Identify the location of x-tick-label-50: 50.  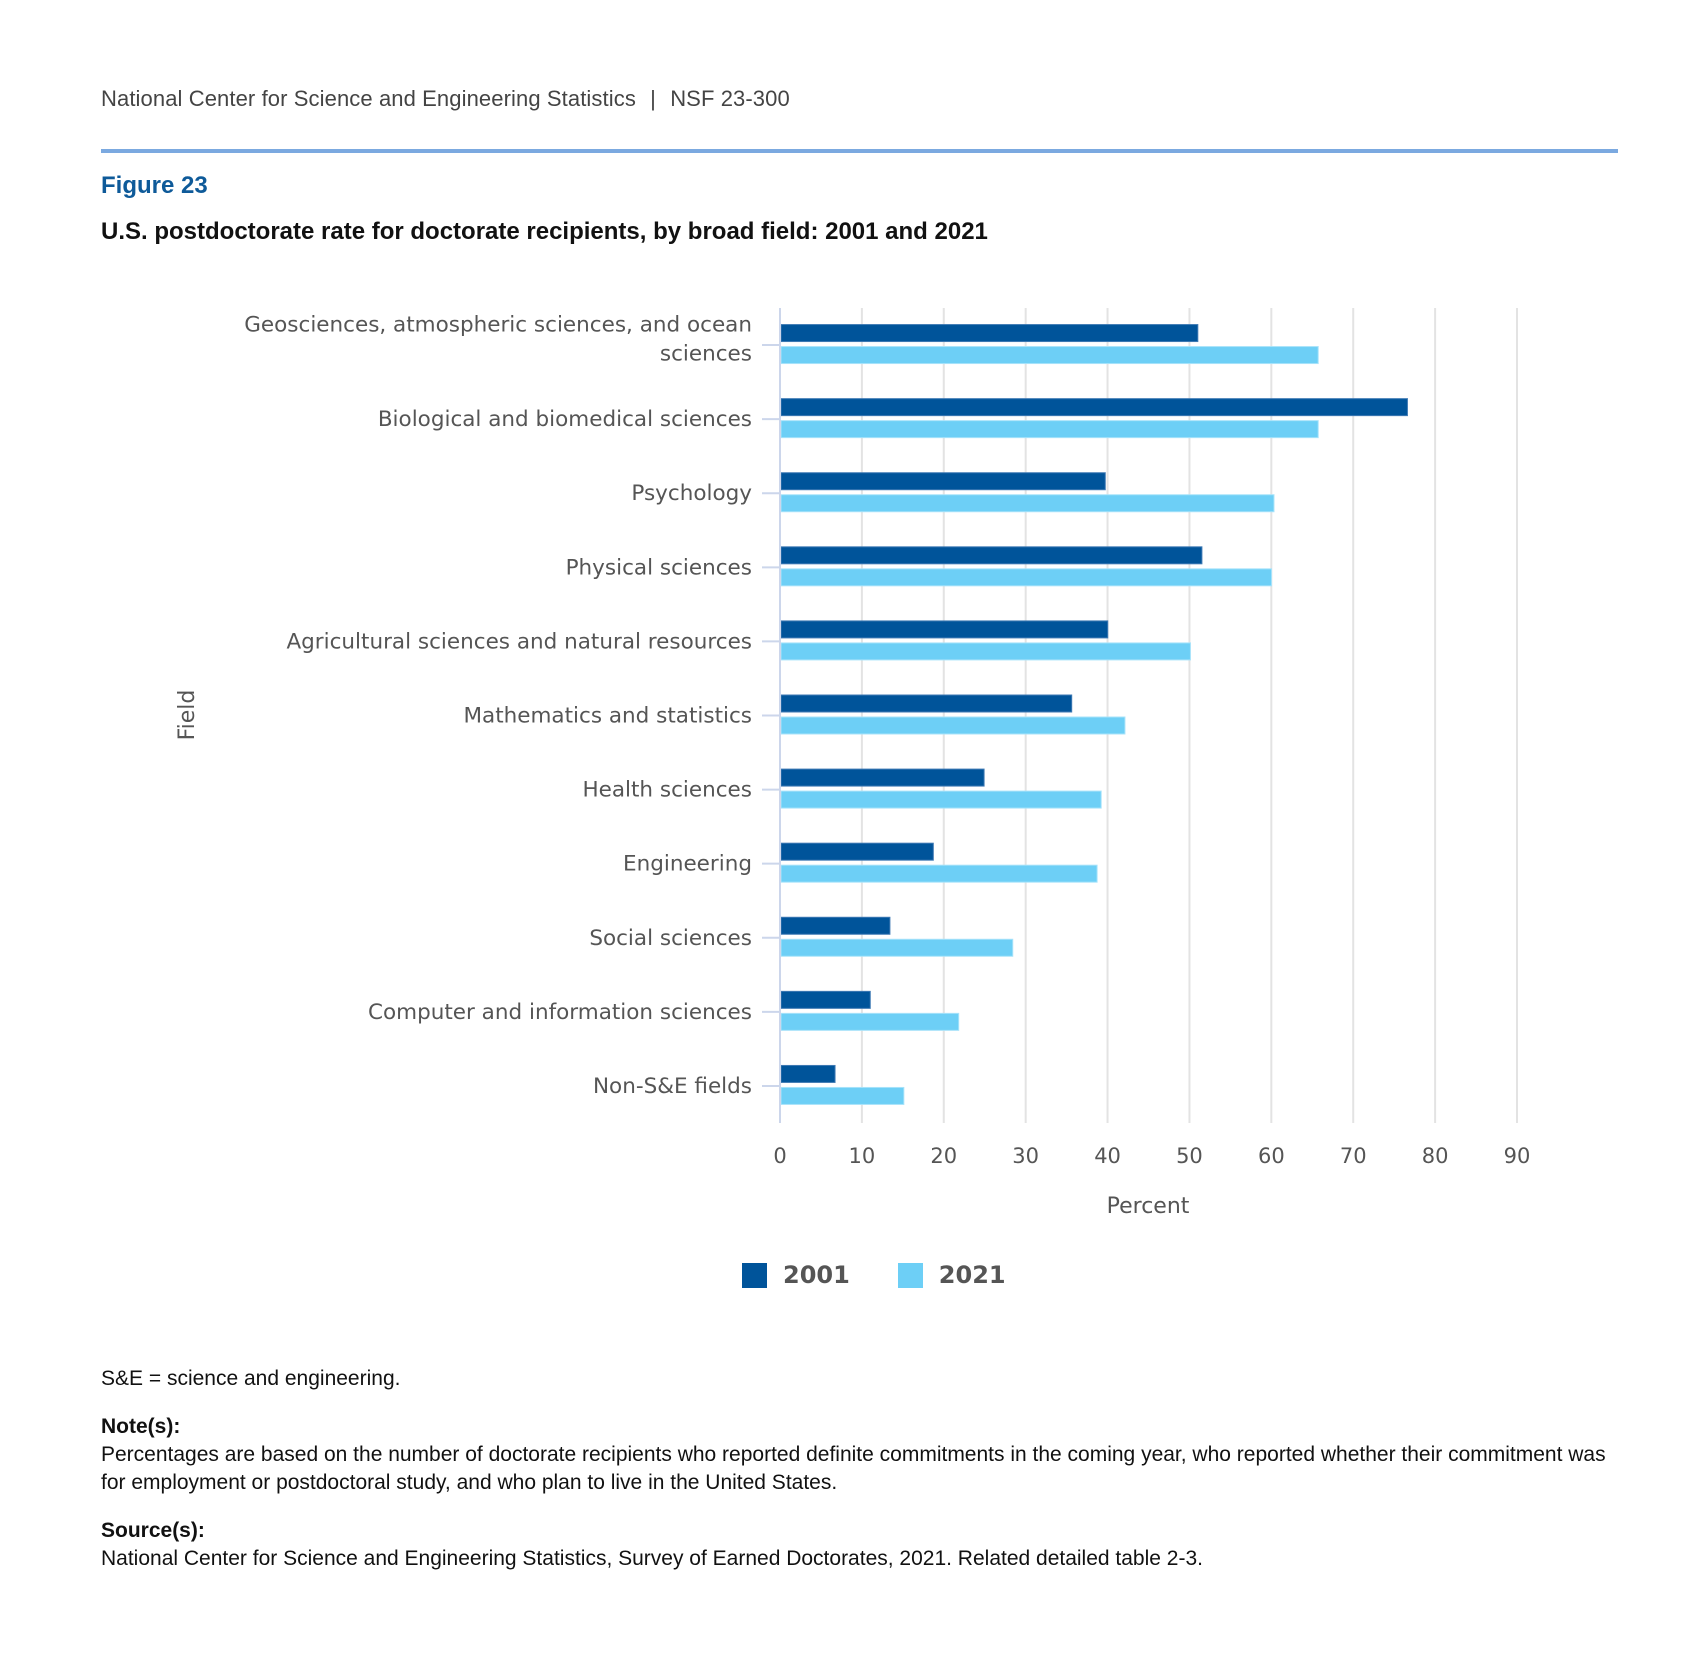
(1189, 1156).